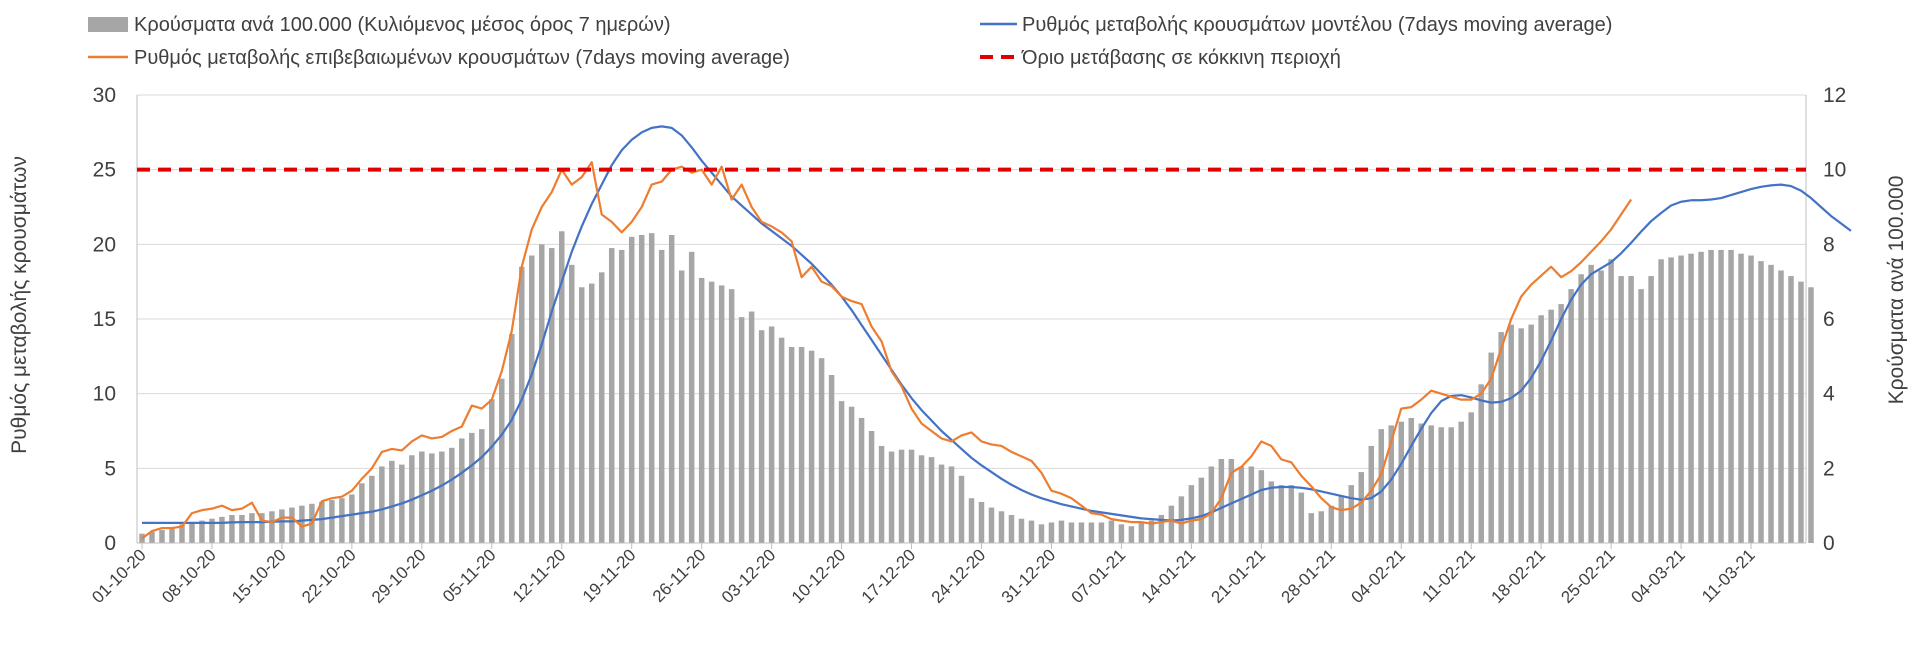 Image resolution: width=1920 pixels, height=654 pixels. I want to click on y-tick-left: 25, so click(104, 170).